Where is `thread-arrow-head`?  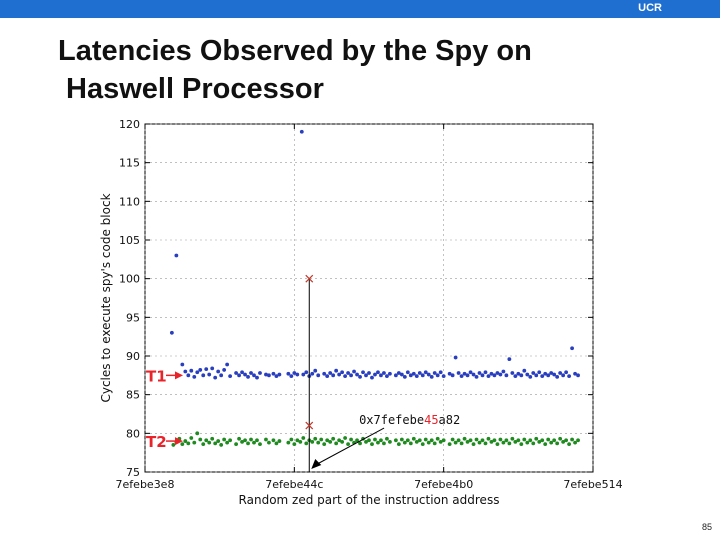 thread-arrow-head is located at coordinates (179, 375).